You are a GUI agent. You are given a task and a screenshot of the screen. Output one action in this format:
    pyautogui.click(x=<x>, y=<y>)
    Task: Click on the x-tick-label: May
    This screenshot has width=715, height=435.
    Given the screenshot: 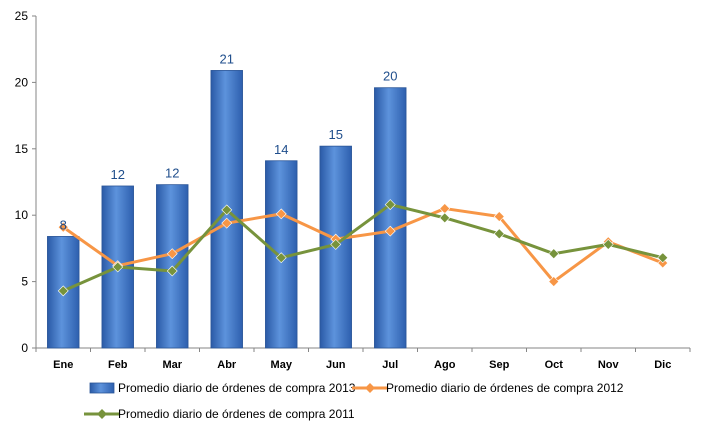 What is the action you would take?
    pyautogui.click(x=282, y=365)
    